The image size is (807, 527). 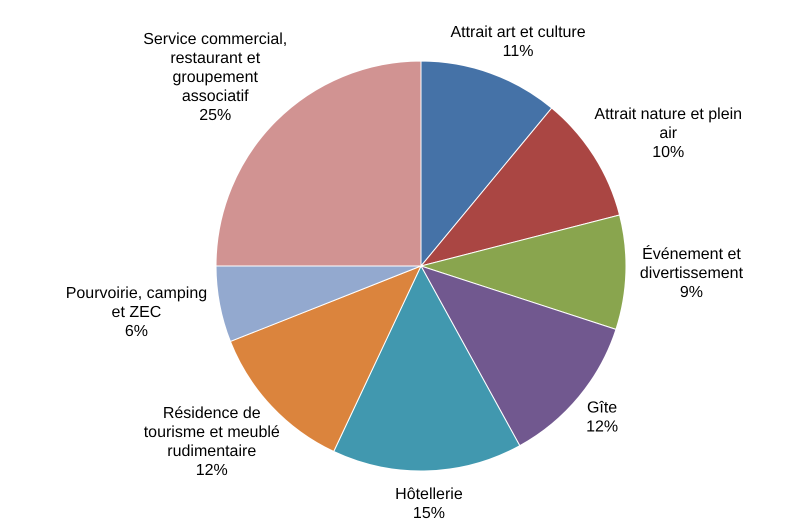 I want to click on slice-label: Attrait nature et plein air, so click(x=668, y=124).